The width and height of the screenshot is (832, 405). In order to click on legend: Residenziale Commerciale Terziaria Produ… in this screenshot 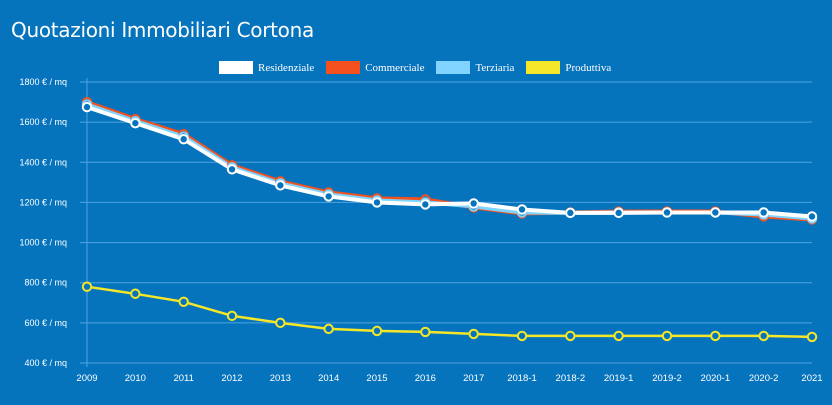, I will do `click(421, 67)`.